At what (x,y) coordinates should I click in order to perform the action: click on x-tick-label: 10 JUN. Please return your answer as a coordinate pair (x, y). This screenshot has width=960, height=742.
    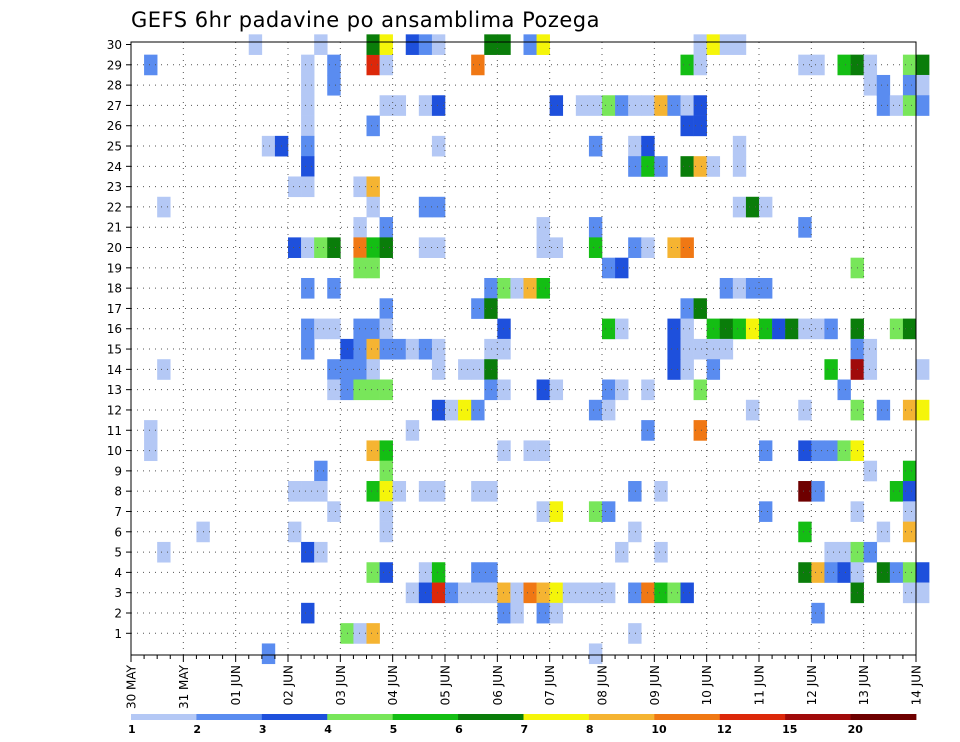
    Looking at the image, I should click on (707, 685).